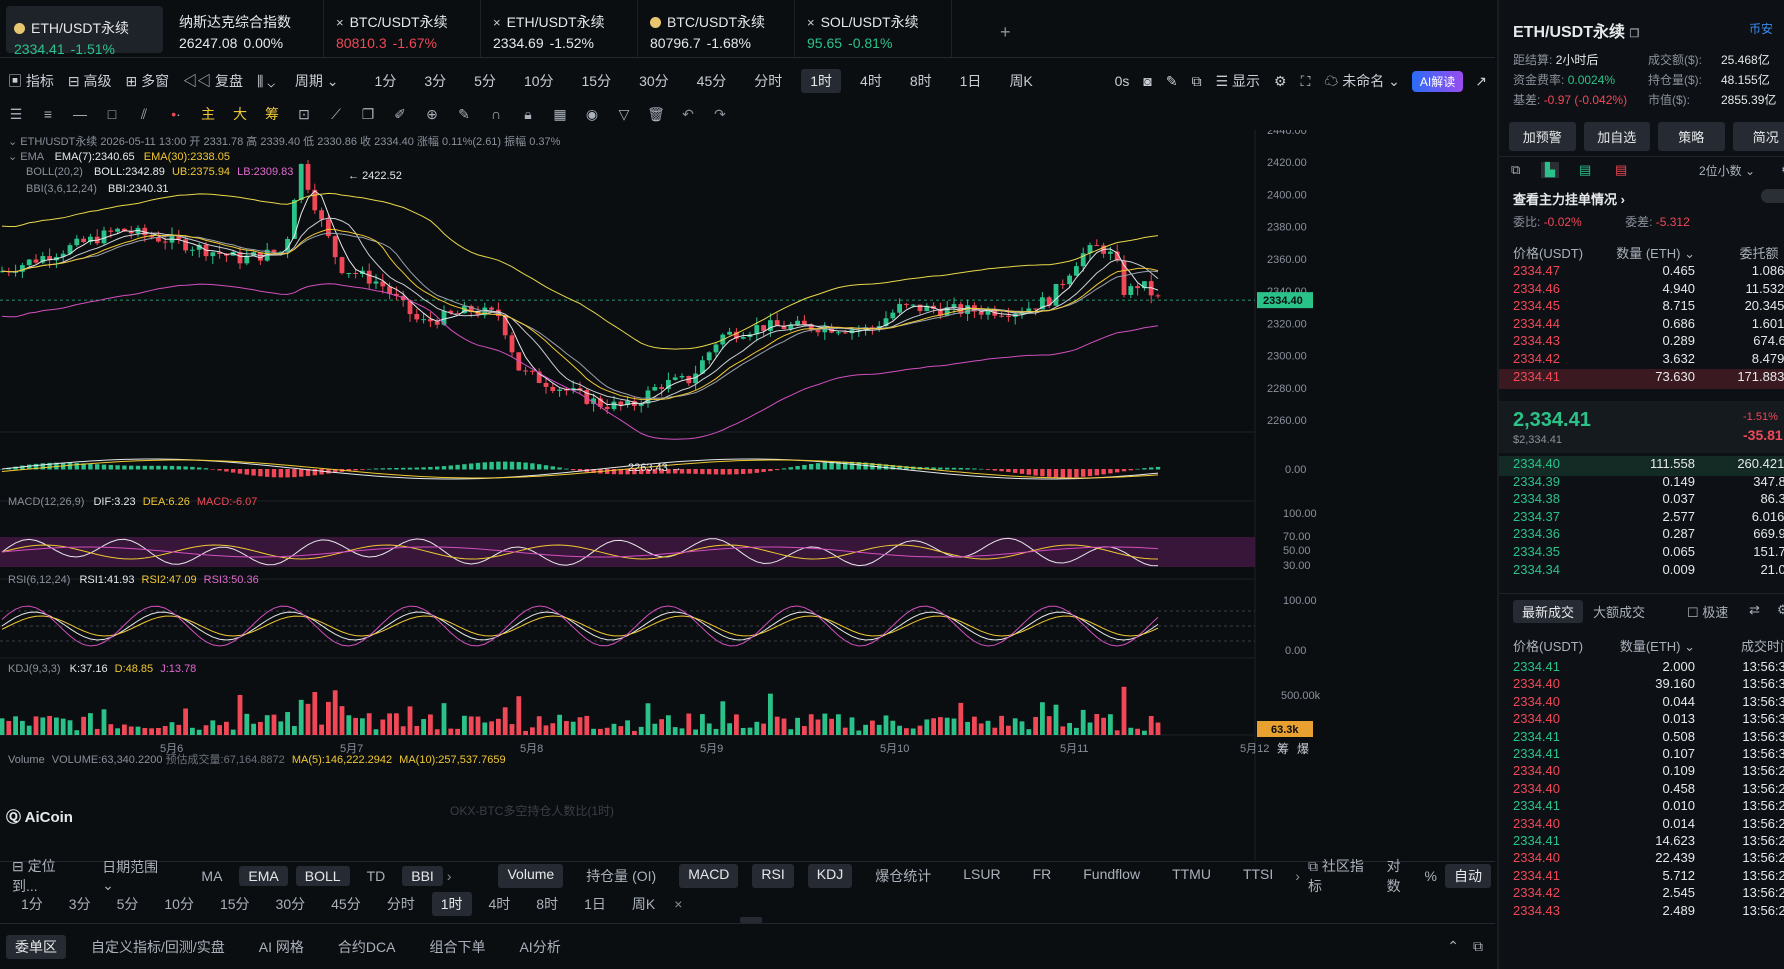  I want to click on trash-icon: 🗑︎, so click(656, 113).